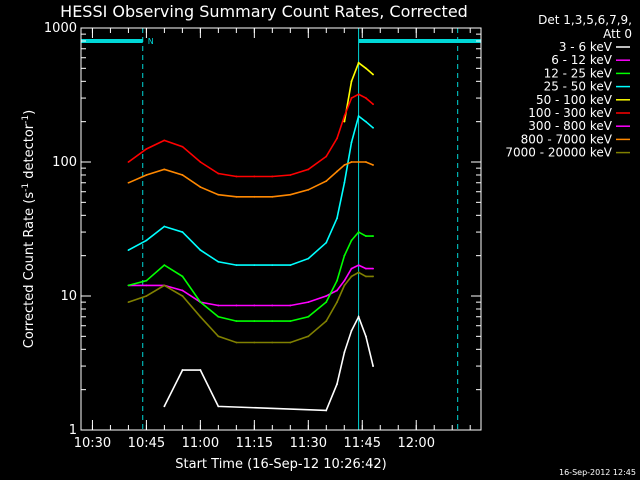 Image resolution: width=640 pixels, height=480 pixels. What do you see at coordinates (64, 162) in the screenshot?
I see `y-tick-label: 100` at bounding box center [64, 162].